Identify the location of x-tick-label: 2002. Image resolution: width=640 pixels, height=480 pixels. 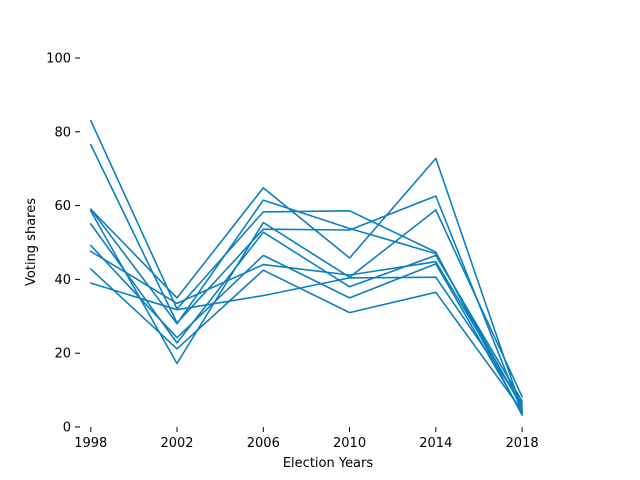
(176, 443).